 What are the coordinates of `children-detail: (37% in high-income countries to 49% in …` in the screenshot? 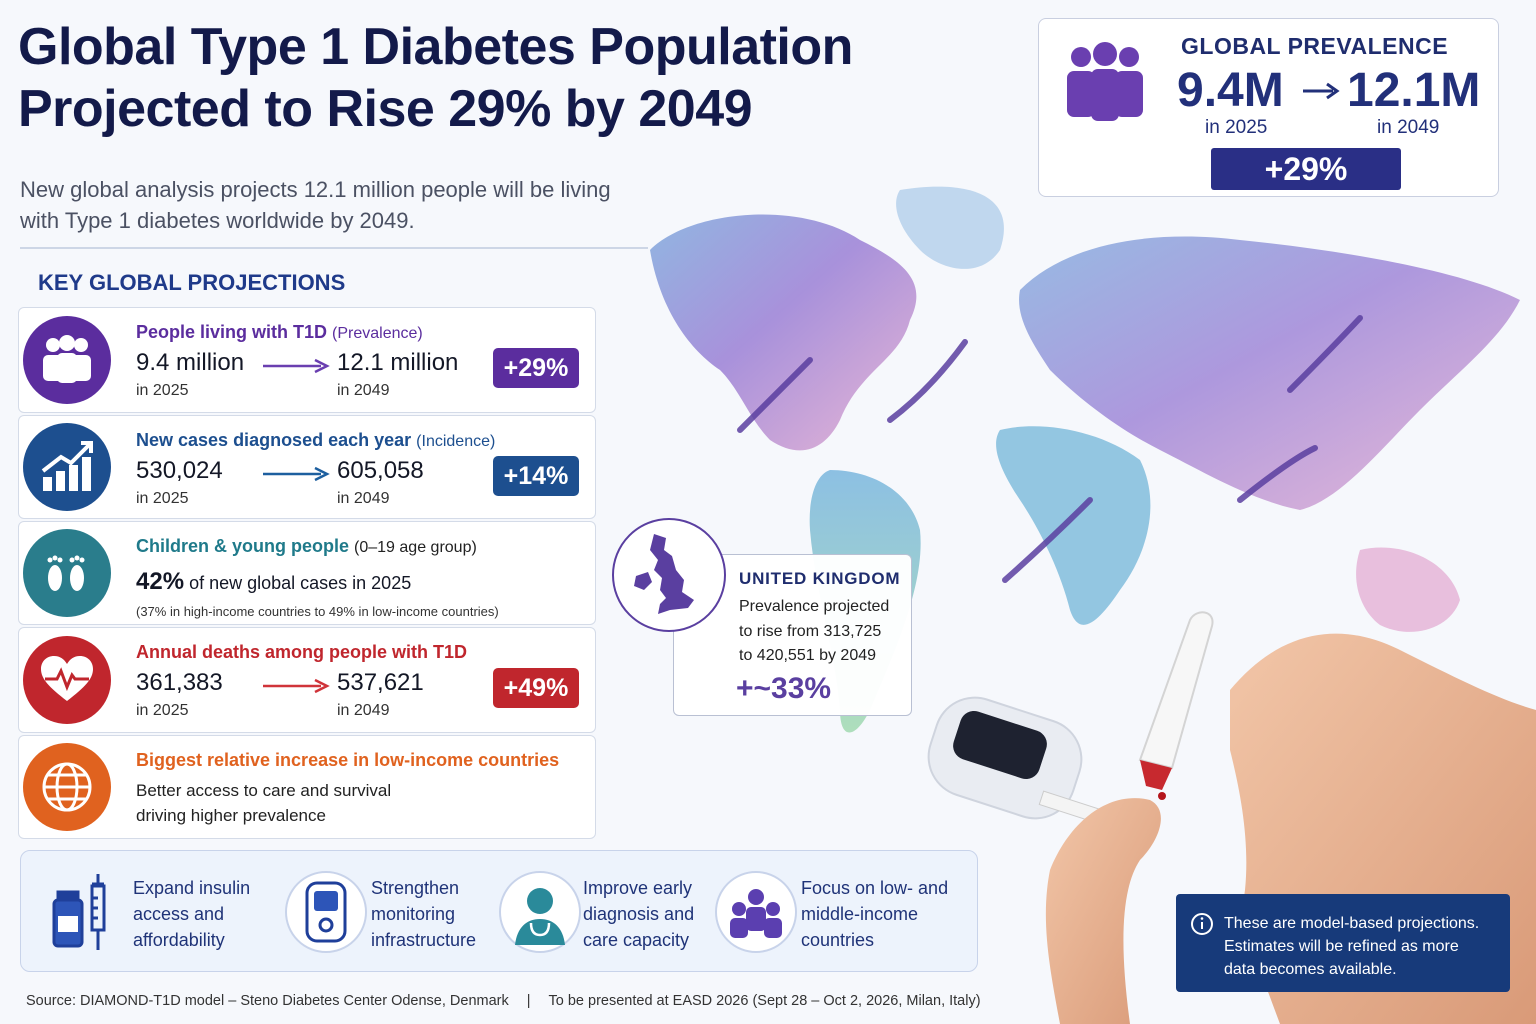 It's located at (317, 611).